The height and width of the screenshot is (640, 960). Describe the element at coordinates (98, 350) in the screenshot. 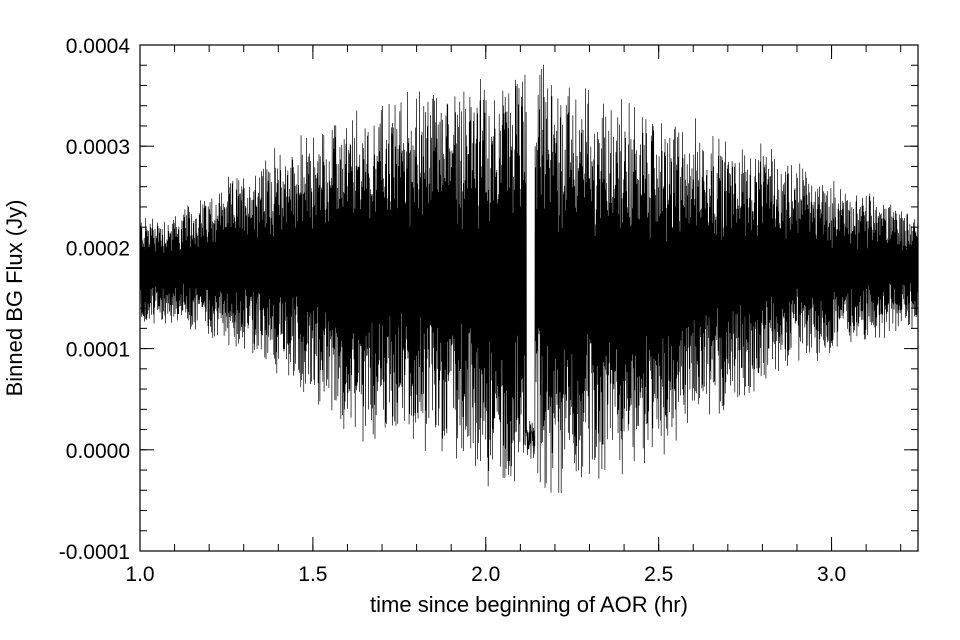

I see `y-tick-label: 0.0001` at that location.